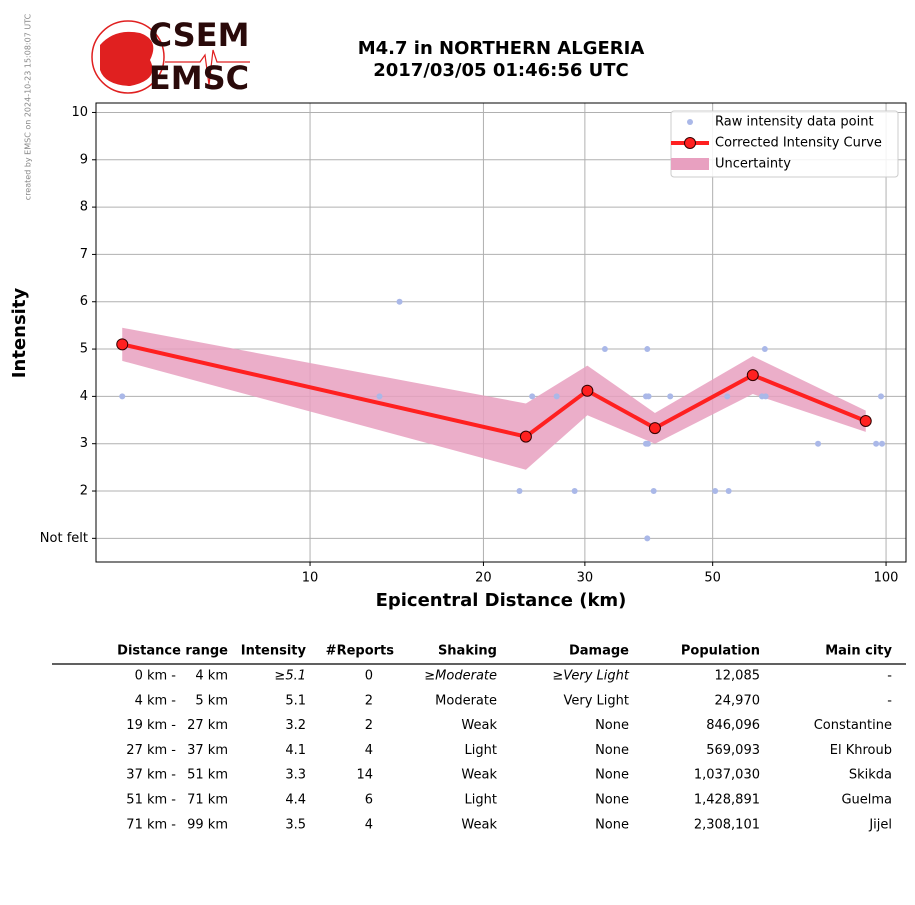  I want to click on table-cell: Constantine, so click(853, 725).